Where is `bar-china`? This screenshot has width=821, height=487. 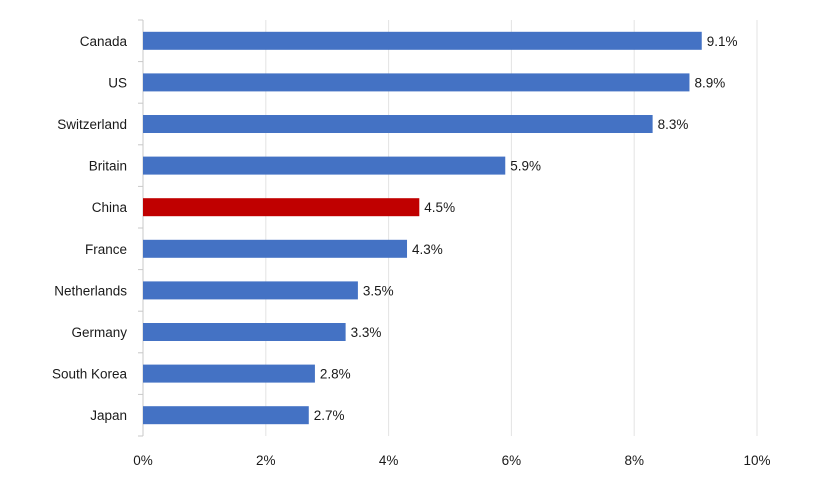 bar-china is located at coordinates (281, 207).